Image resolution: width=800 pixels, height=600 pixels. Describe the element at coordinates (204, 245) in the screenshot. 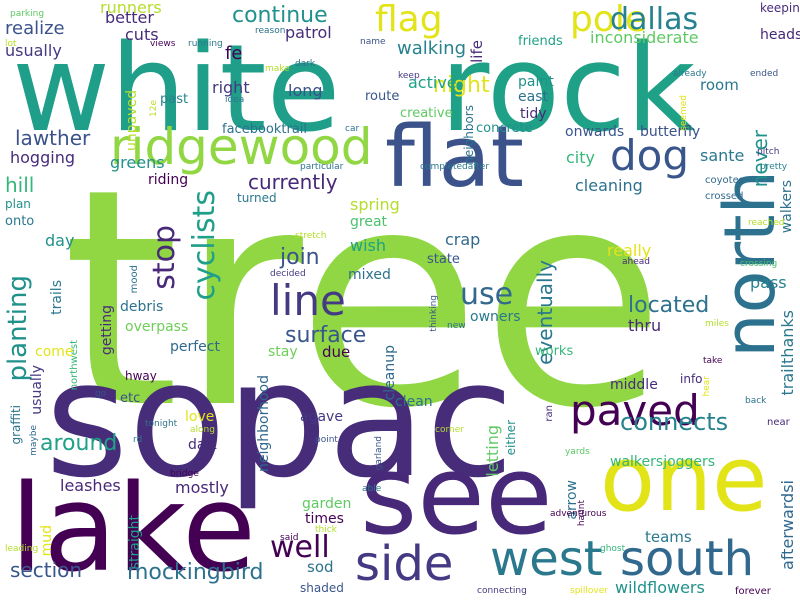

I see `word-cyclists: cyclists` at that location.